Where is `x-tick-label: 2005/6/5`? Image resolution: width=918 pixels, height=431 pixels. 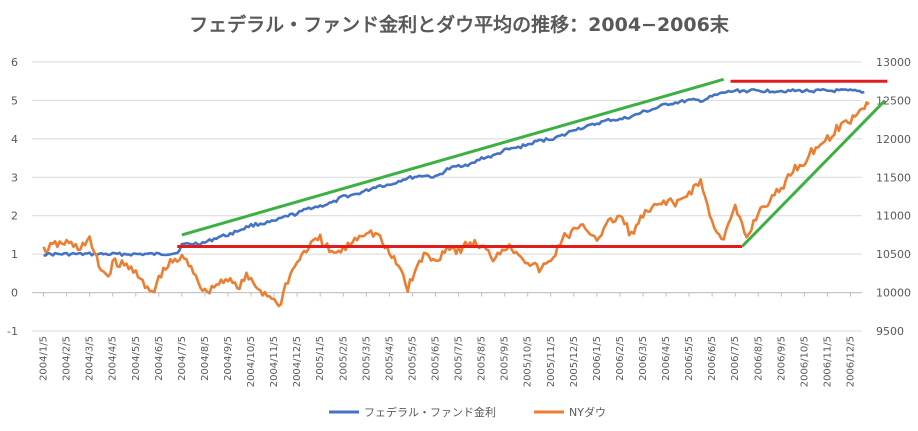 x-tick-label: 2005/6/5 is located at coordinates (435, 358).